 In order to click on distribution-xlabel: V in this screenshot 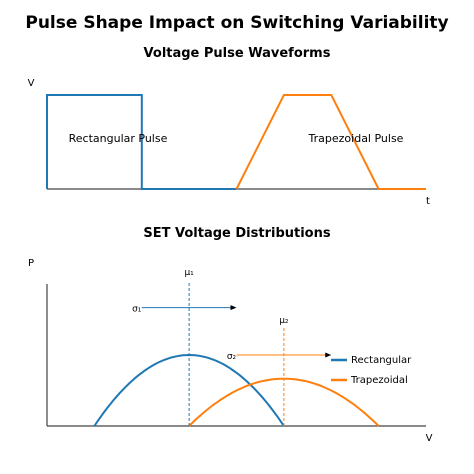, I will do `click(429, 438)`.